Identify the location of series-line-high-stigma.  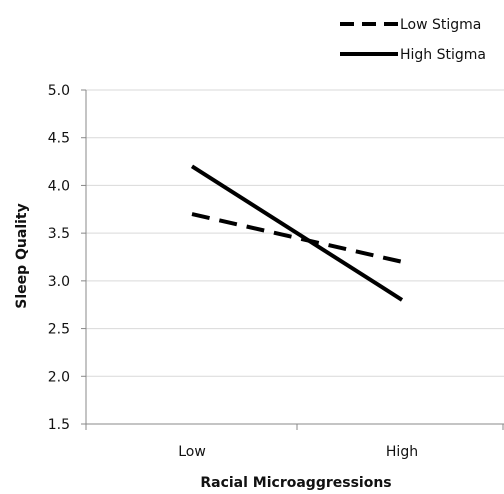
(297, 233).